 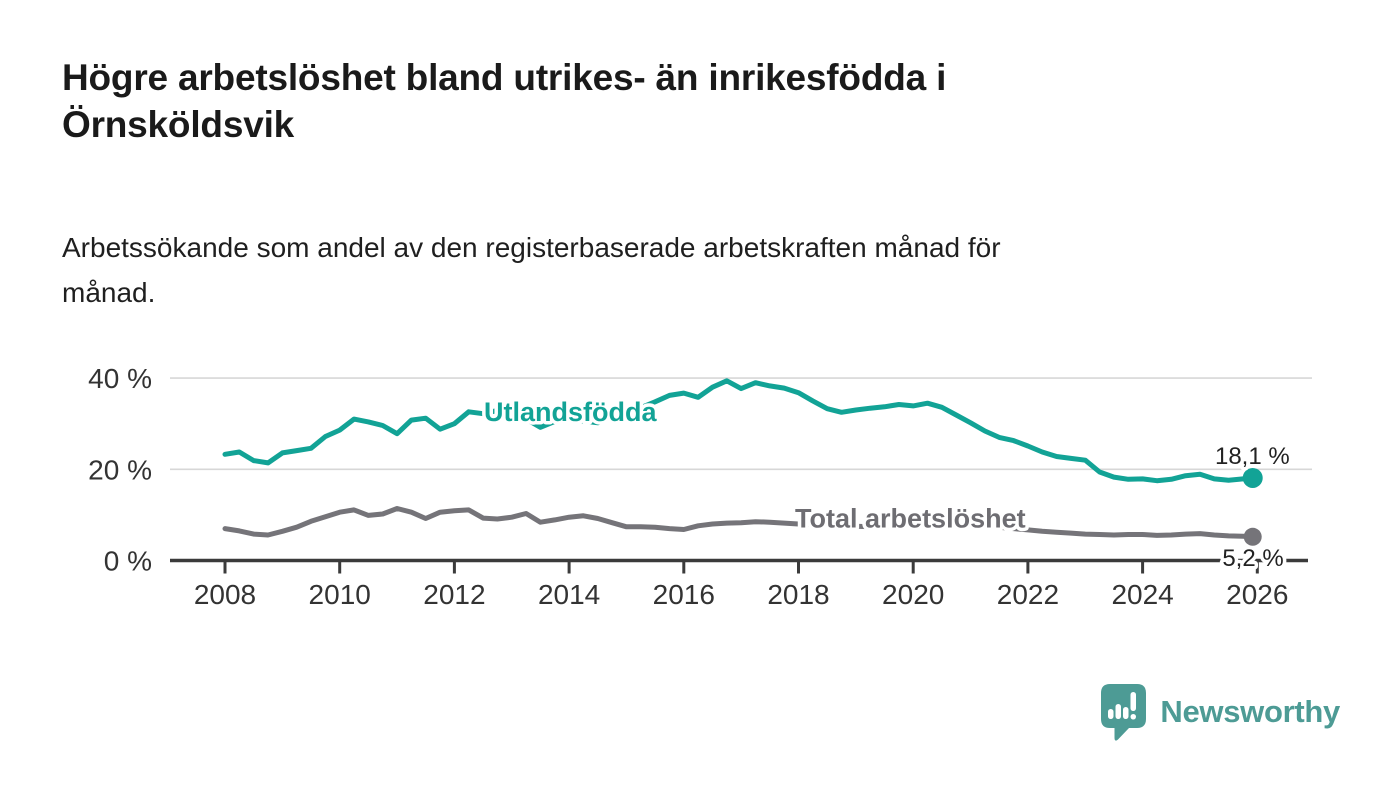 I want to click on x-tick-label: 2024, so click(x=1142, y=594).